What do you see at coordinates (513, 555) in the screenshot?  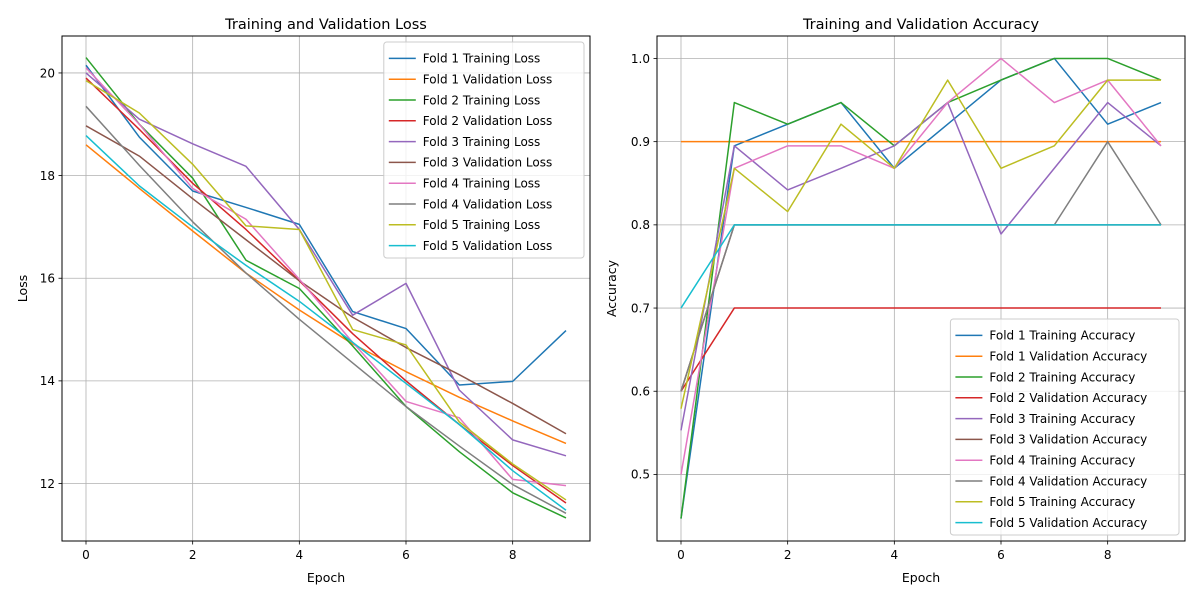 I see `loss-x-tick-label: 8` at bounding box center [513, 555].